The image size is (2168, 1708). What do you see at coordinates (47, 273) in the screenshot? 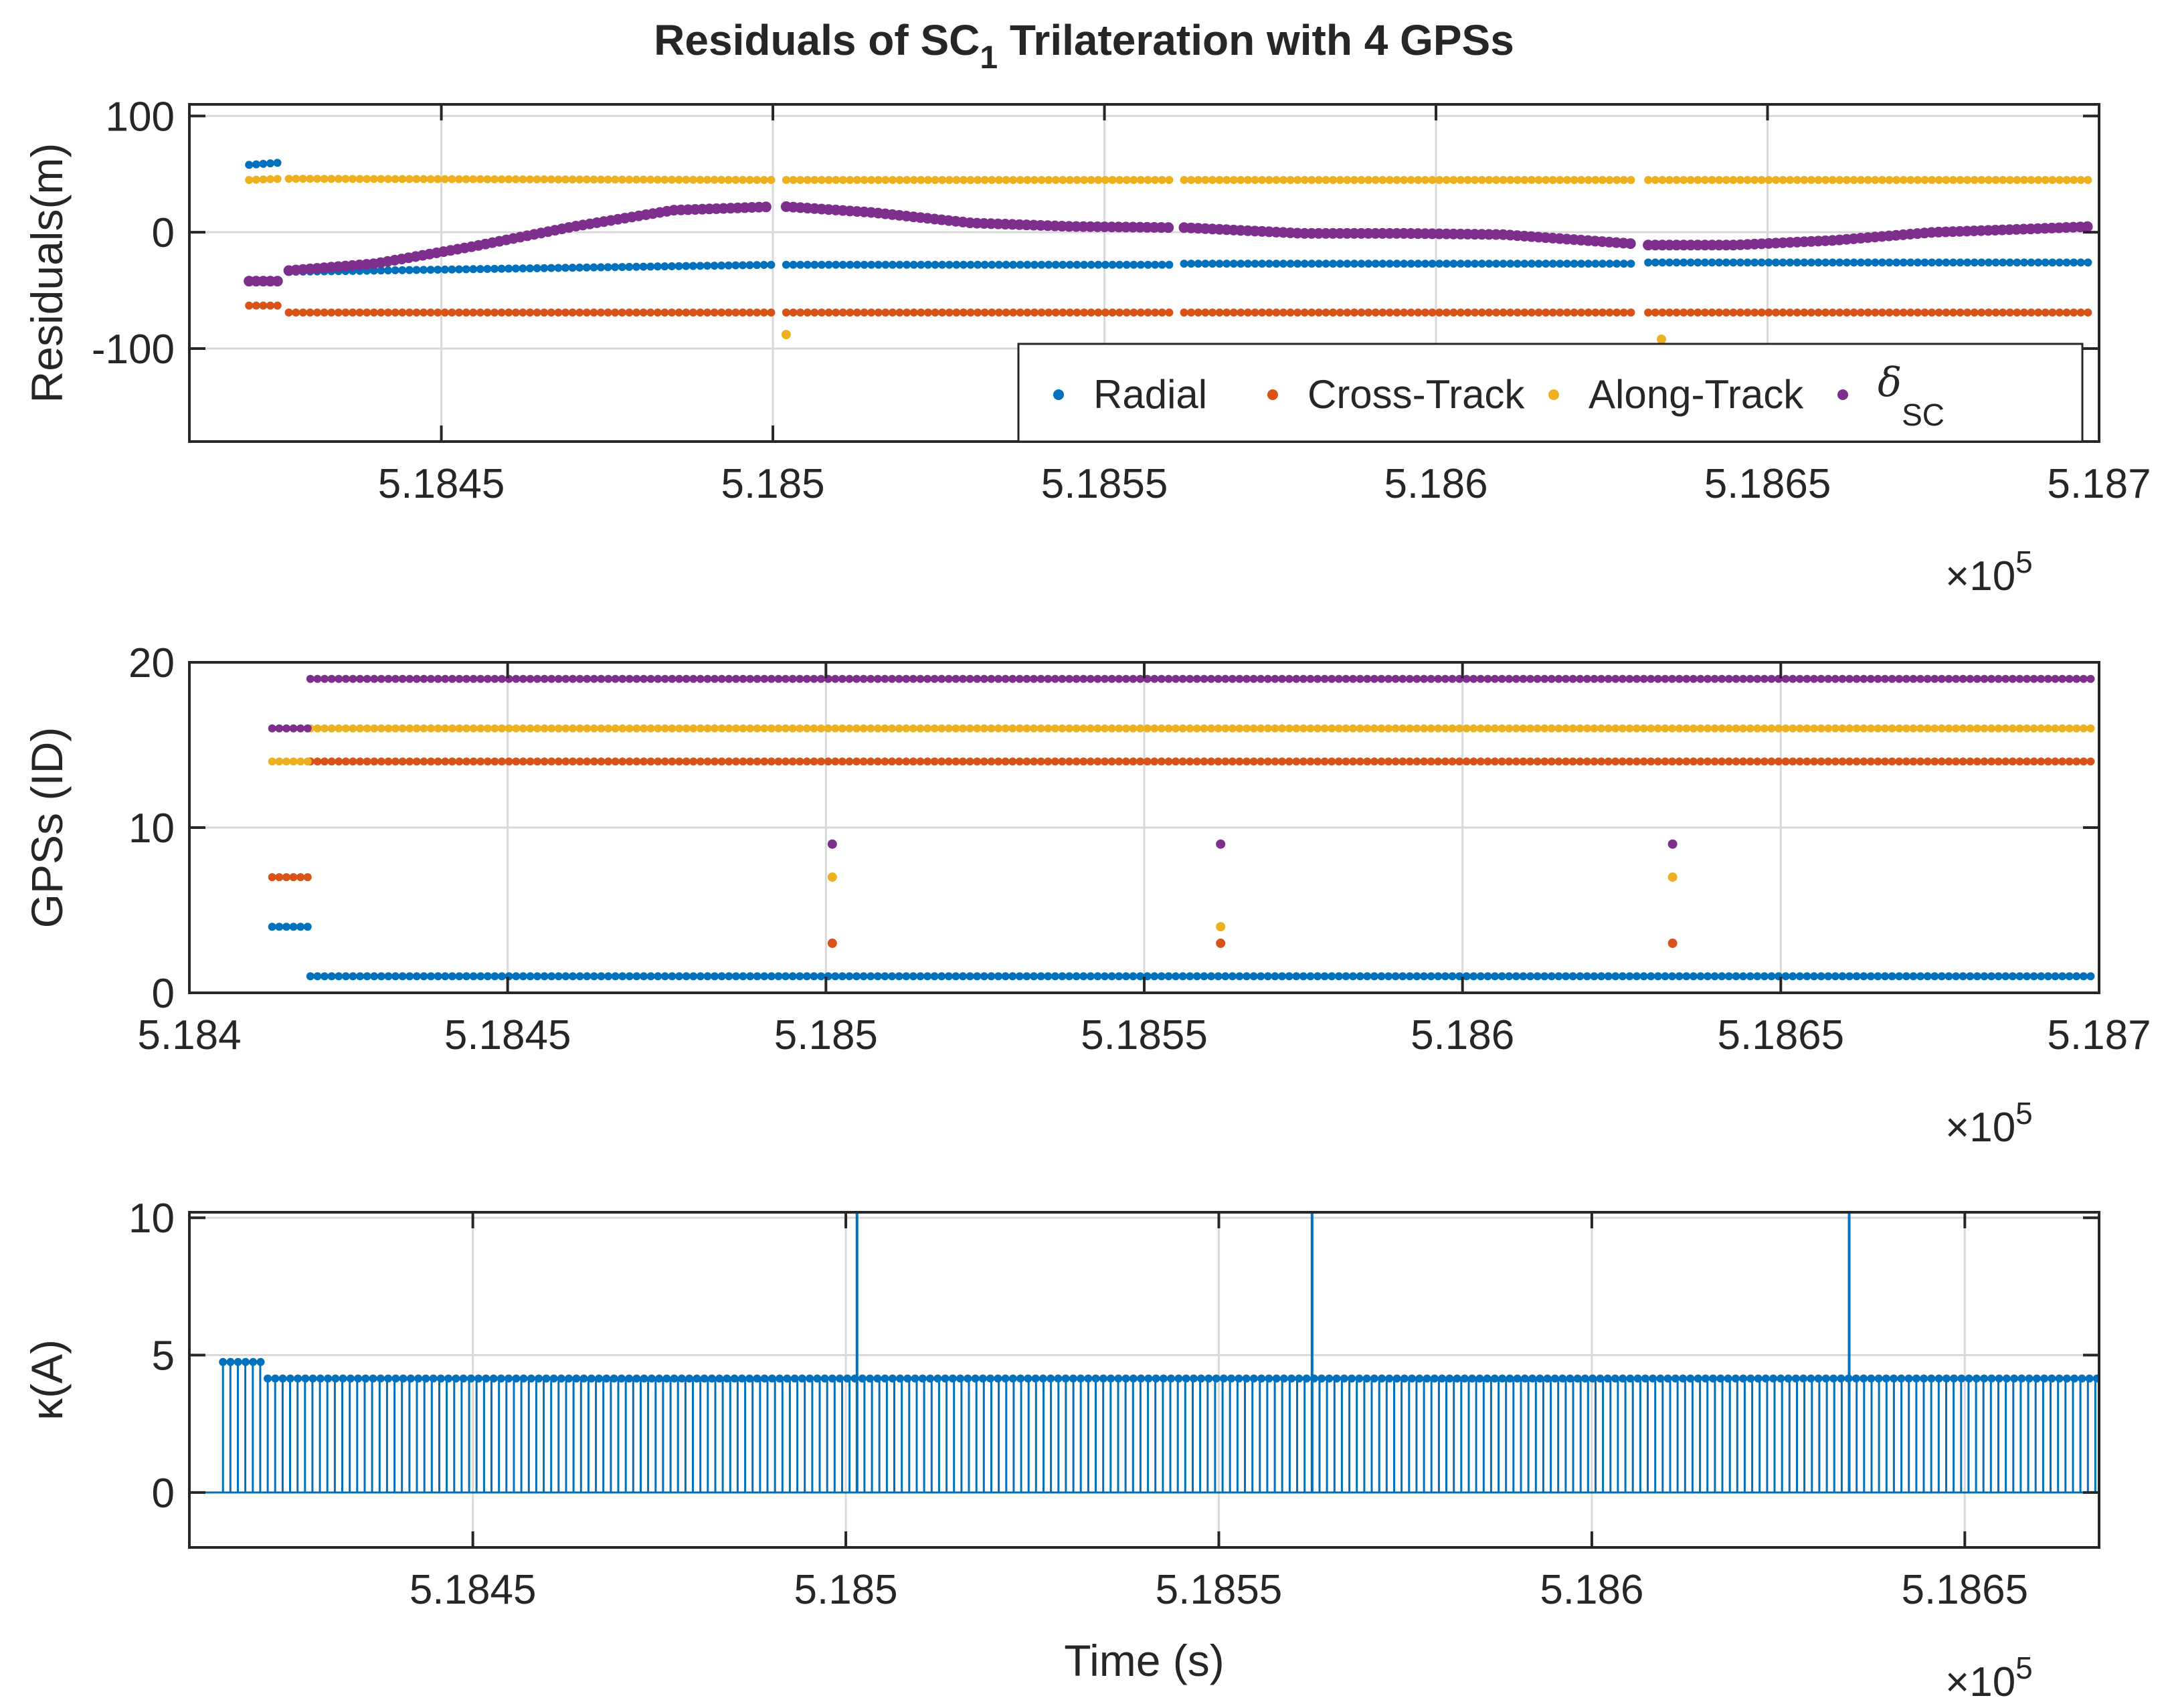
I see `y-axis-label: Residuals(m)` at bounding box center [47, 273].